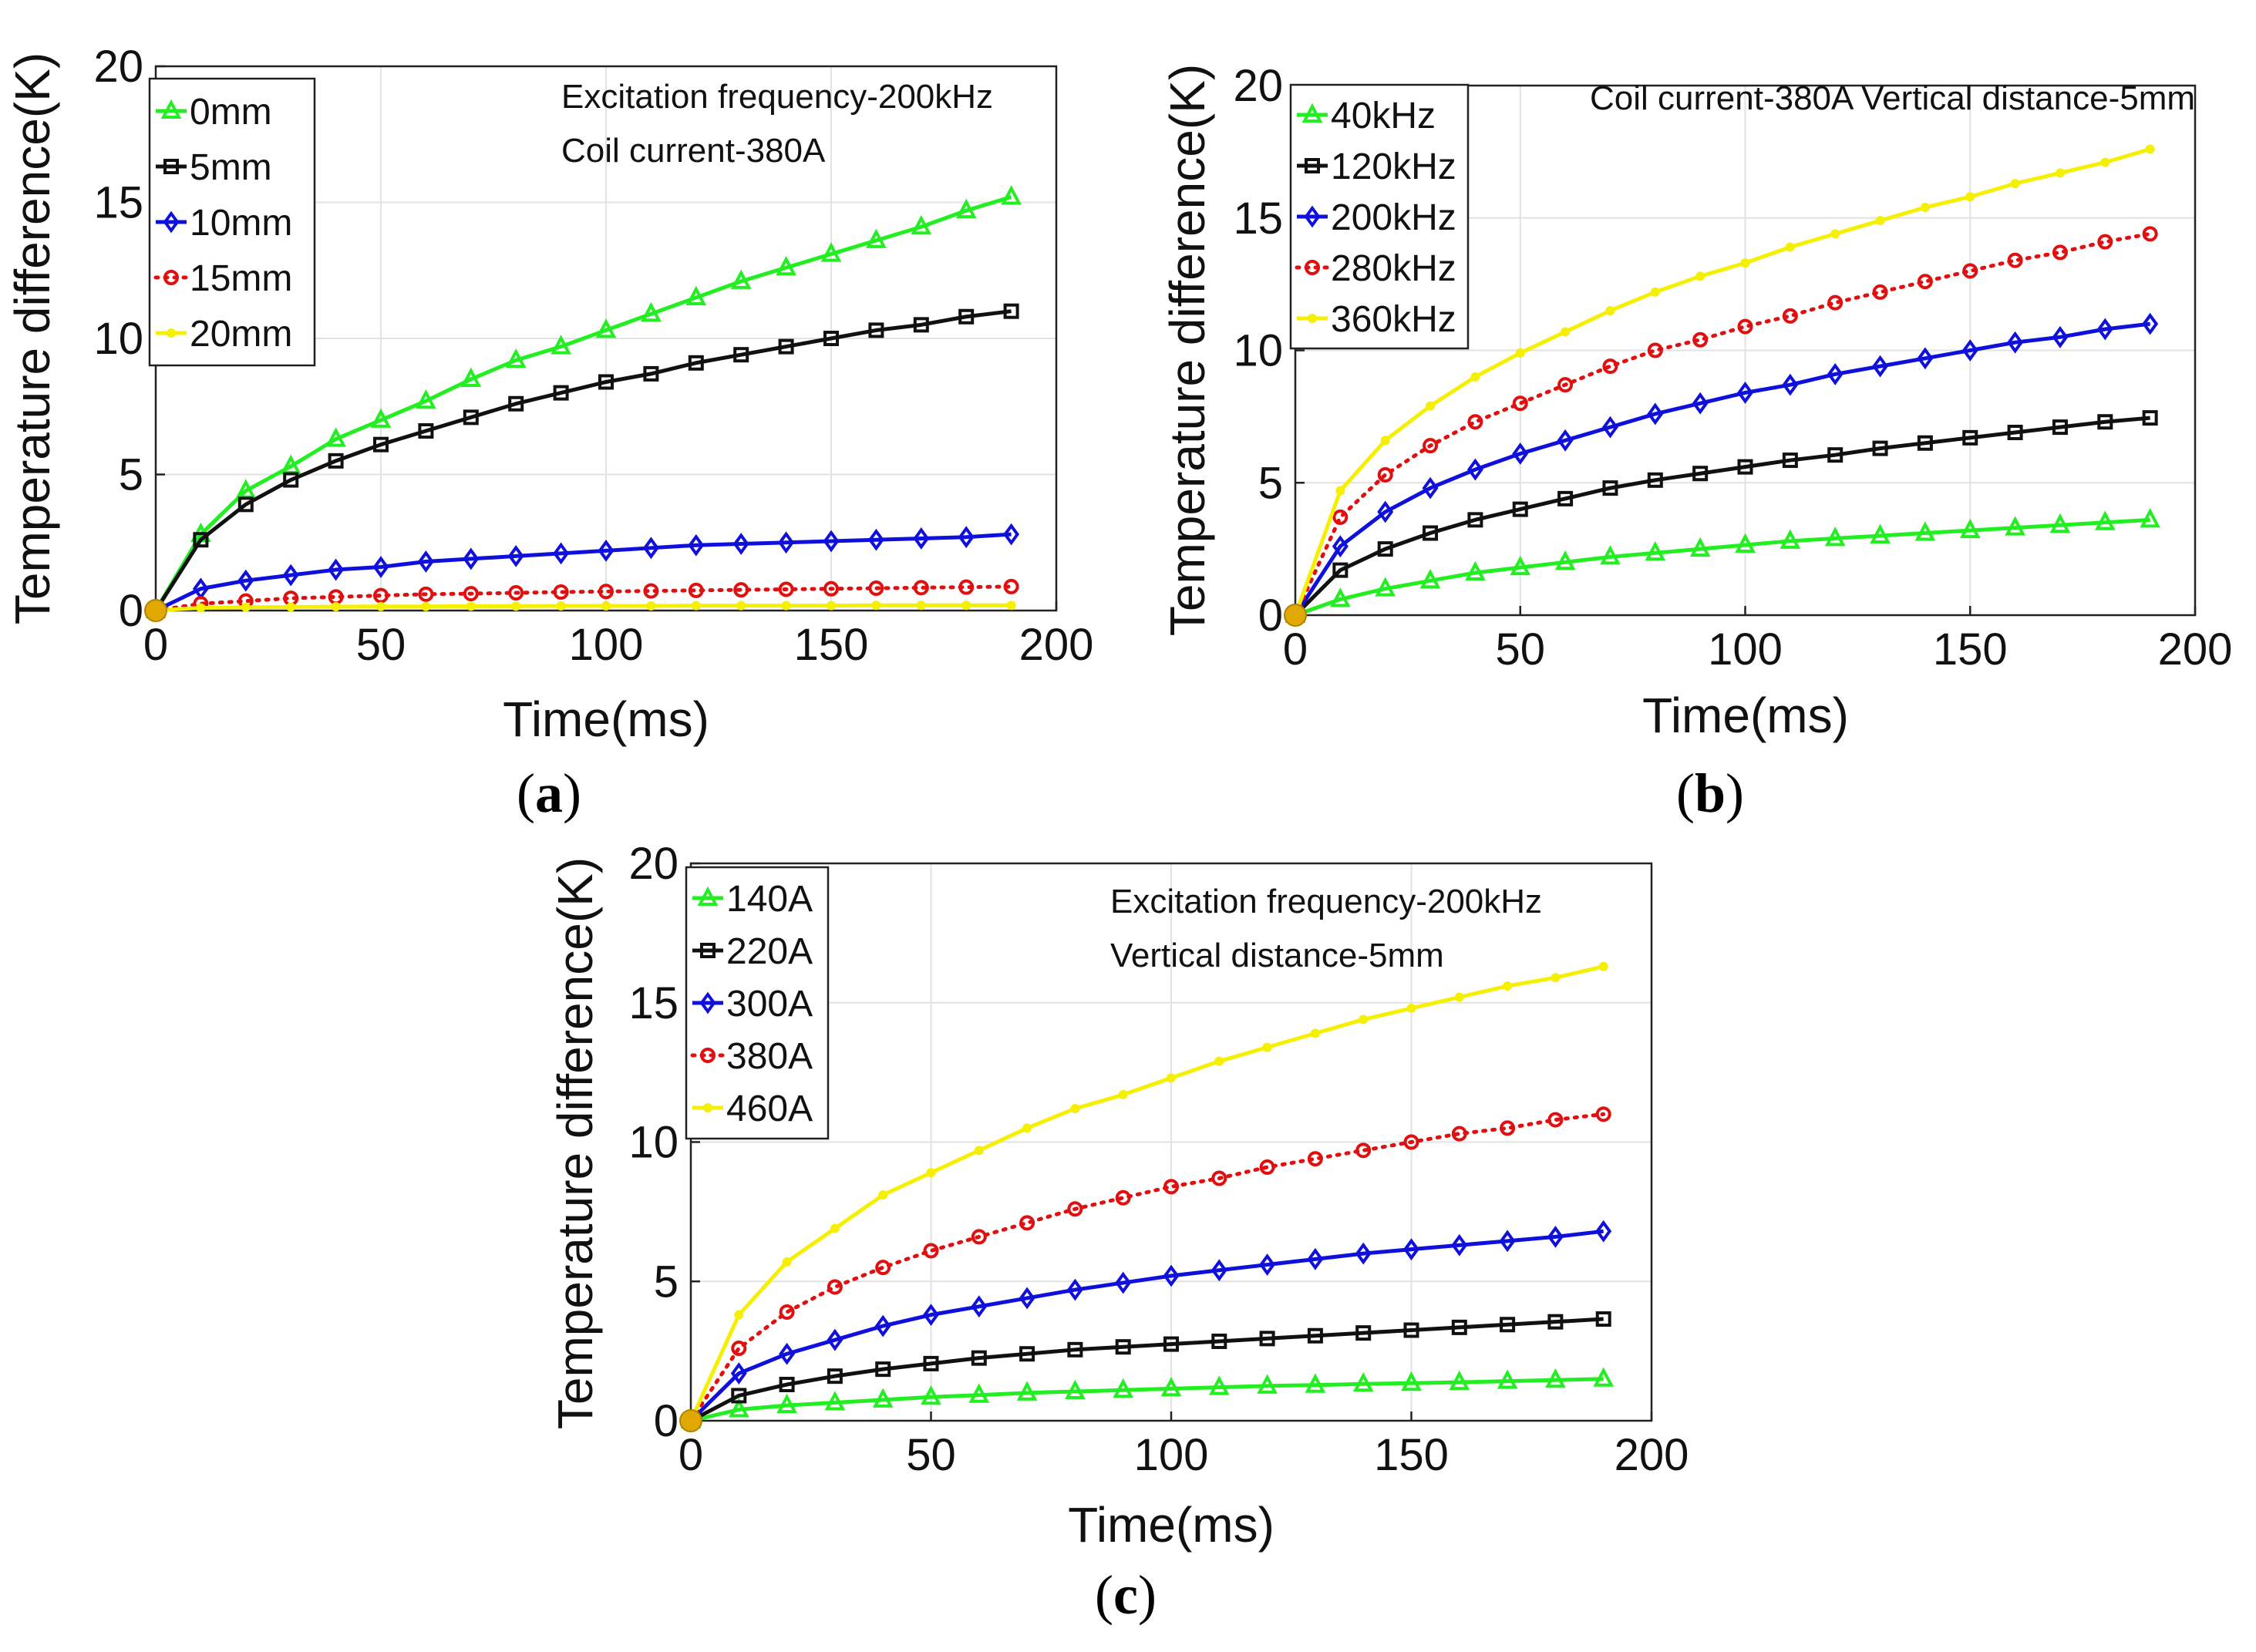 This screenshot has height=1652, width=2256. What do you see at coordinates (1270, 615) in the screenshot?
I see `y-tick-label: 0` at bounding box center [1270, 615].